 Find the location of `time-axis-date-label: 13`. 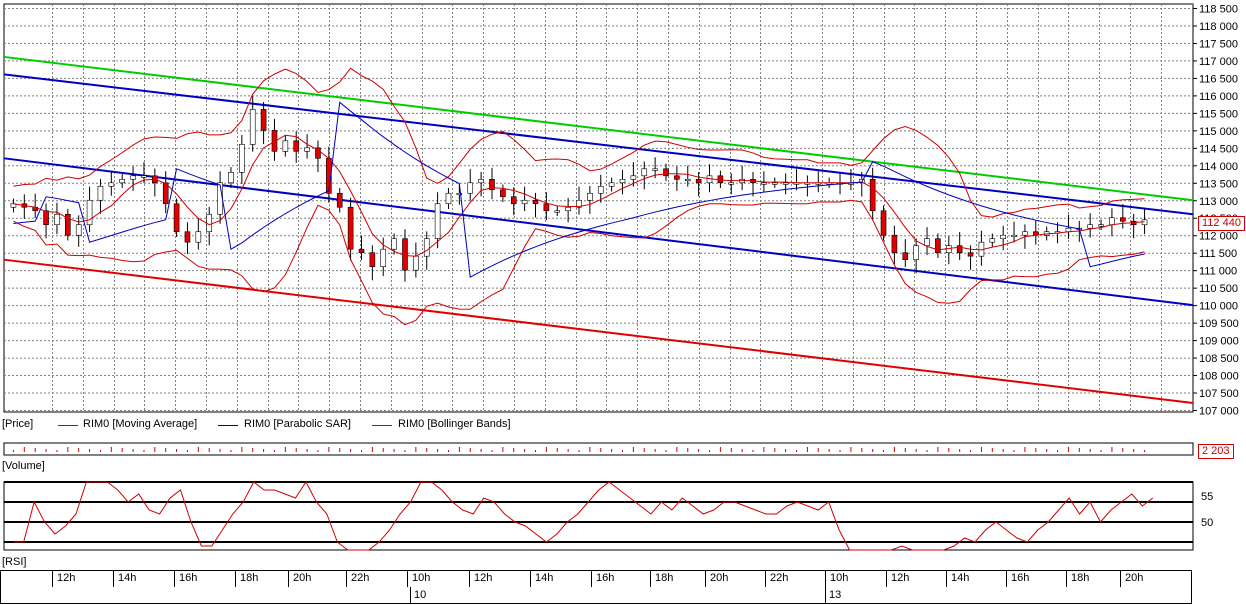

time-axis-date-label: 13 is located at coordinates (1008, 595).